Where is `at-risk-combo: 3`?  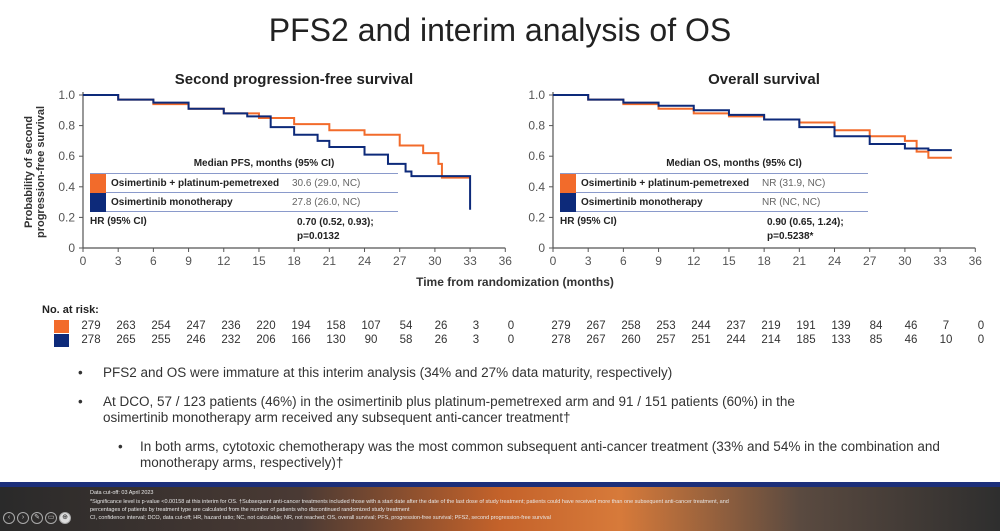 at-risk-combo: 3 is located at coordinates (476, 326).